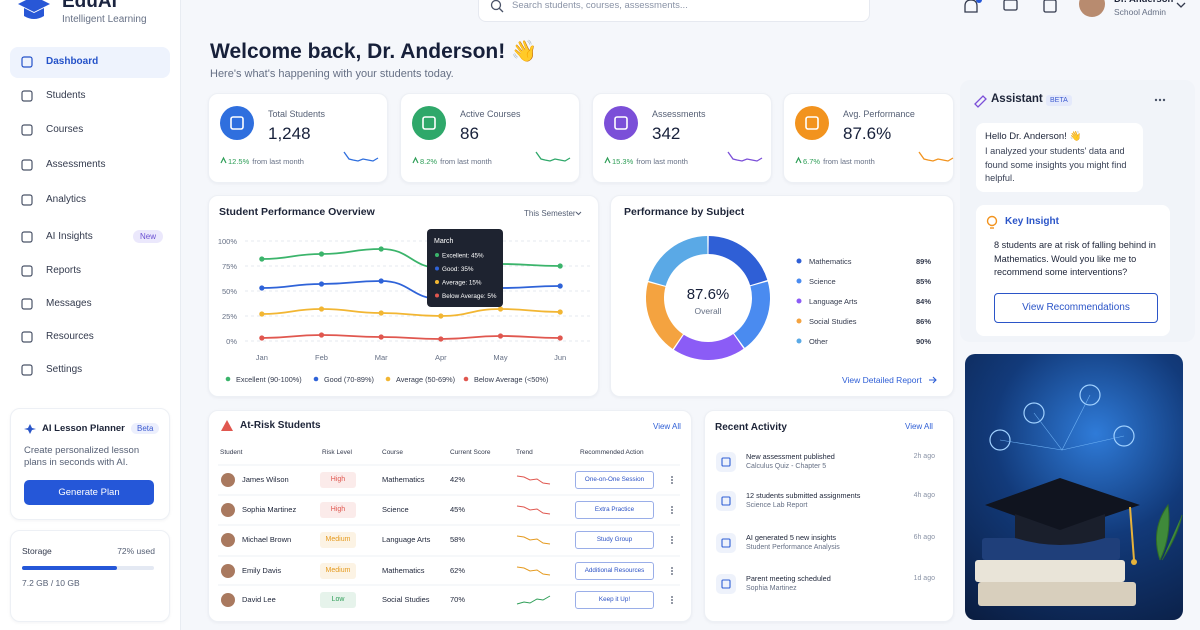 This screenshot has height=630, width=1200. Describe the element at coordinates (971, 6) in the screenshot. I see `bell-icon` at that location.